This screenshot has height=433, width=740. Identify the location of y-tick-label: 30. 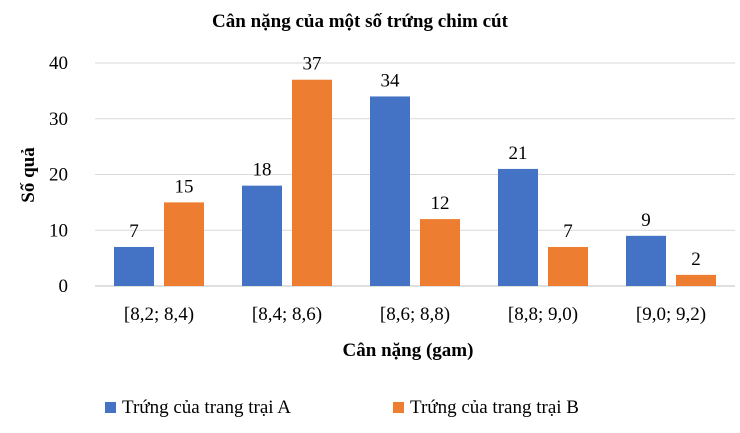
(58, 119).